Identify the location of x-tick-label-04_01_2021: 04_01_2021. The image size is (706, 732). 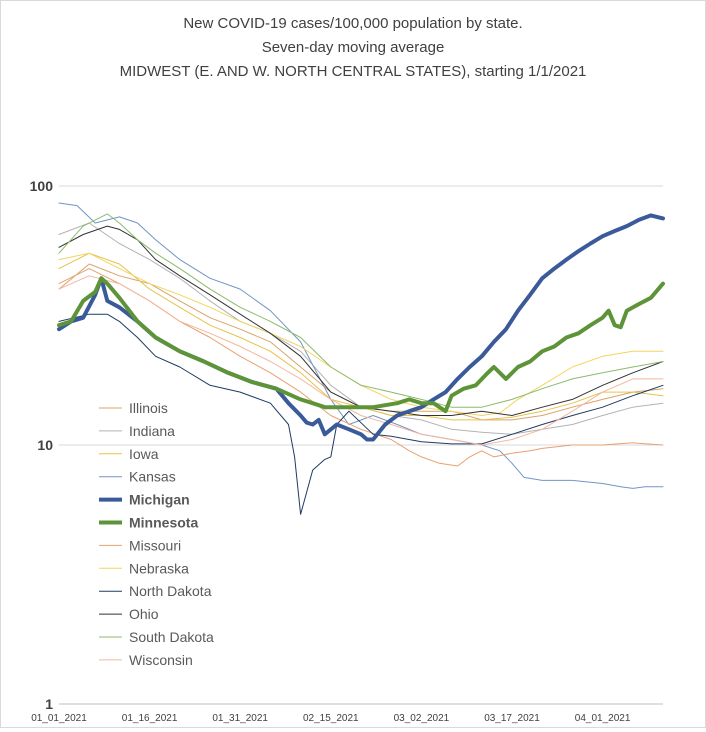
(603, 718).